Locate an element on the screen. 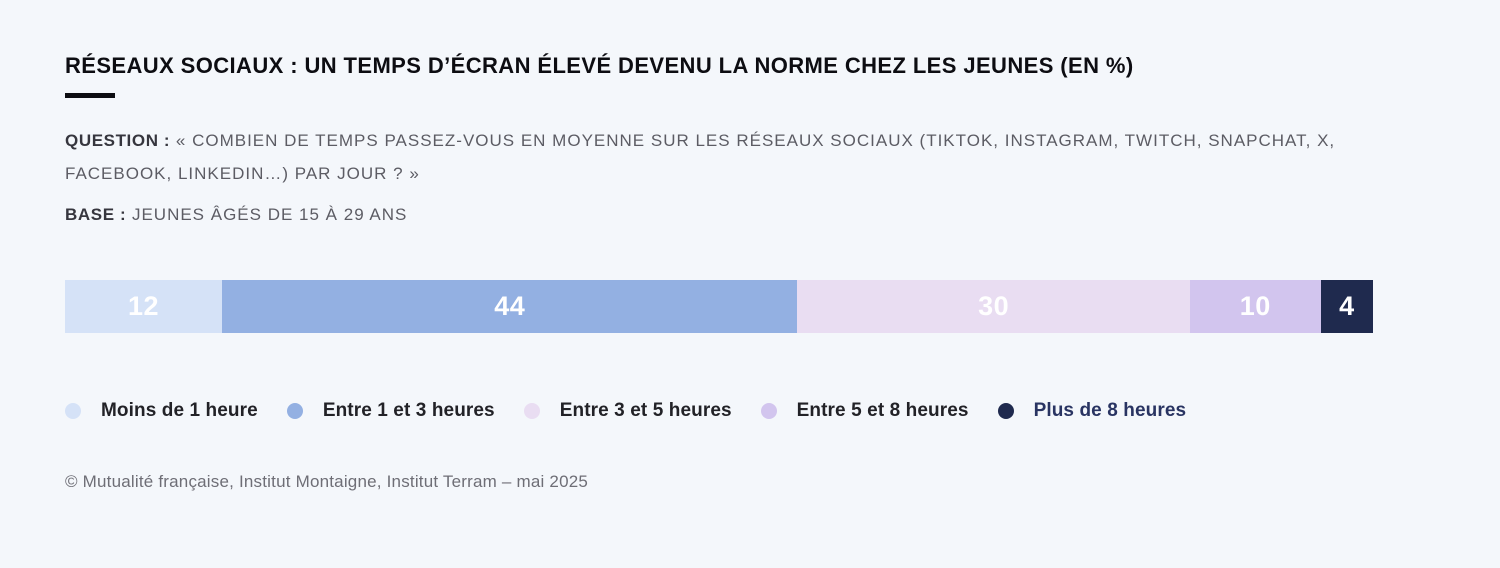  title-accent-line is located at coordinates (90, 95).